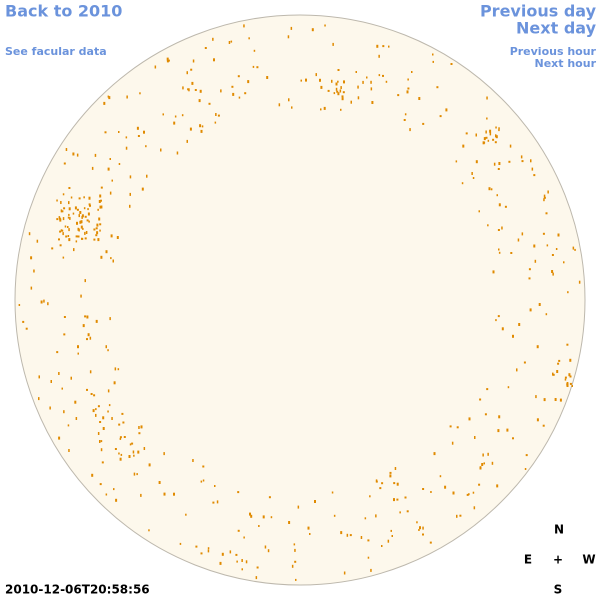 The image size is (600, 600). Describe the element at coordinates (56, 51) in the screenshot. I see `facular-data-link: See facular data` at that location.